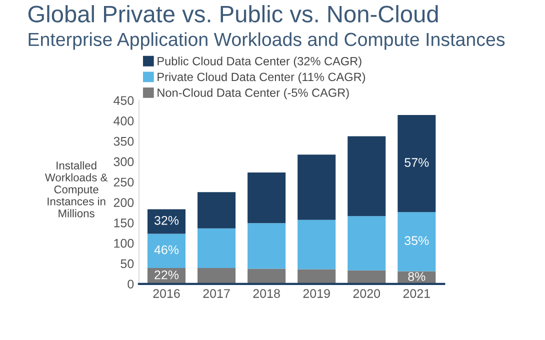 This screenshot has width=545, height=340. Describe the element at coordinates (260, 62) in the screenshot. I see `legend-label: Public Cloud Data Center (32% CAGR)` at that location.